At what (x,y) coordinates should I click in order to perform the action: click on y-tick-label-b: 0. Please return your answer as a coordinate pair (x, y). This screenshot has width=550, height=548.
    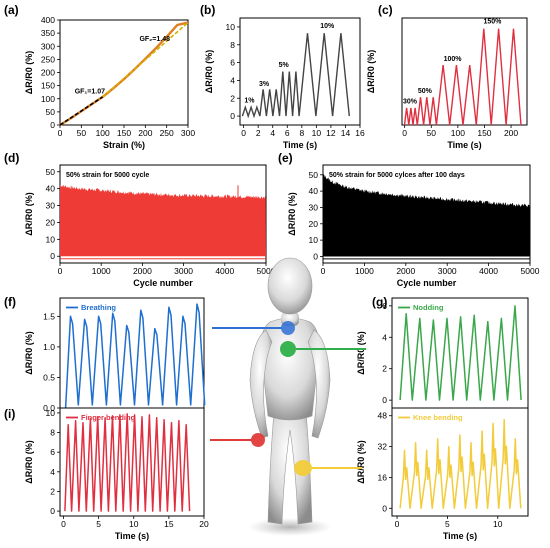
    Looking at the image, I should click on (232, 116).